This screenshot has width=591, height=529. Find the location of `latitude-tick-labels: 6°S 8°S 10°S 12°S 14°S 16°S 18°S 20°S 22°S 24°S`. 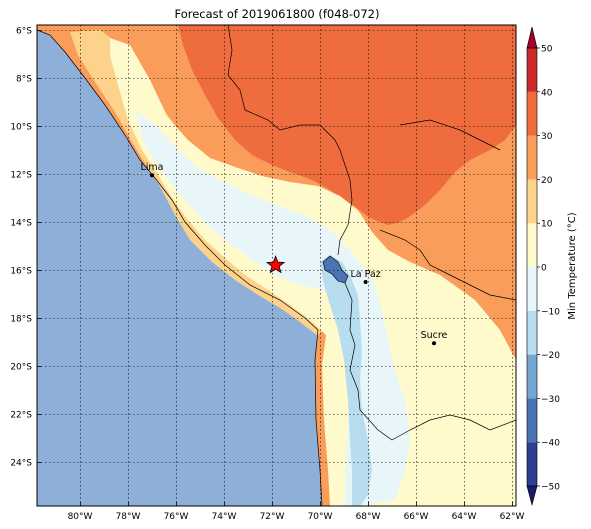

latitude-tick-labels: 6°S 8°S 10°S 12°S 14°S 16°S 18°S 20°S 22°S 24°S is located at coordinates (25, 248).